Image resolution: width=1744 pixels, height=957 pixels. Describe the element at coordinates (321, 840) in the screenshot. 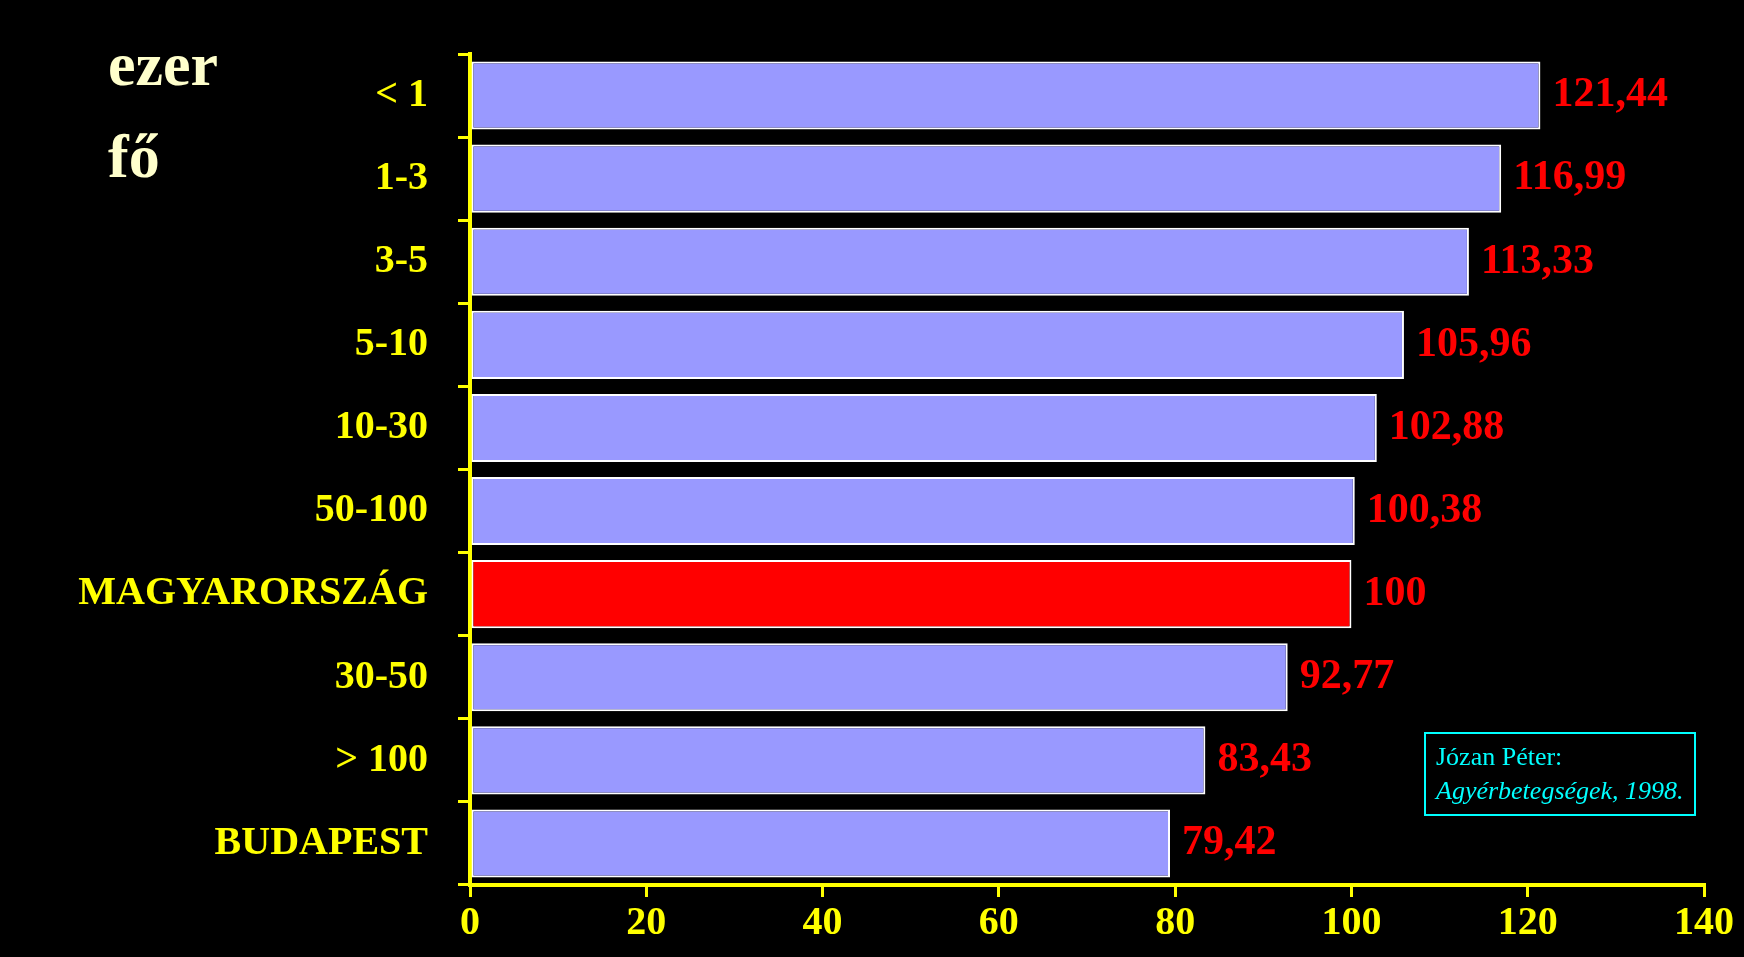

I see `y-tick-label: BUDAPEST` at that location.